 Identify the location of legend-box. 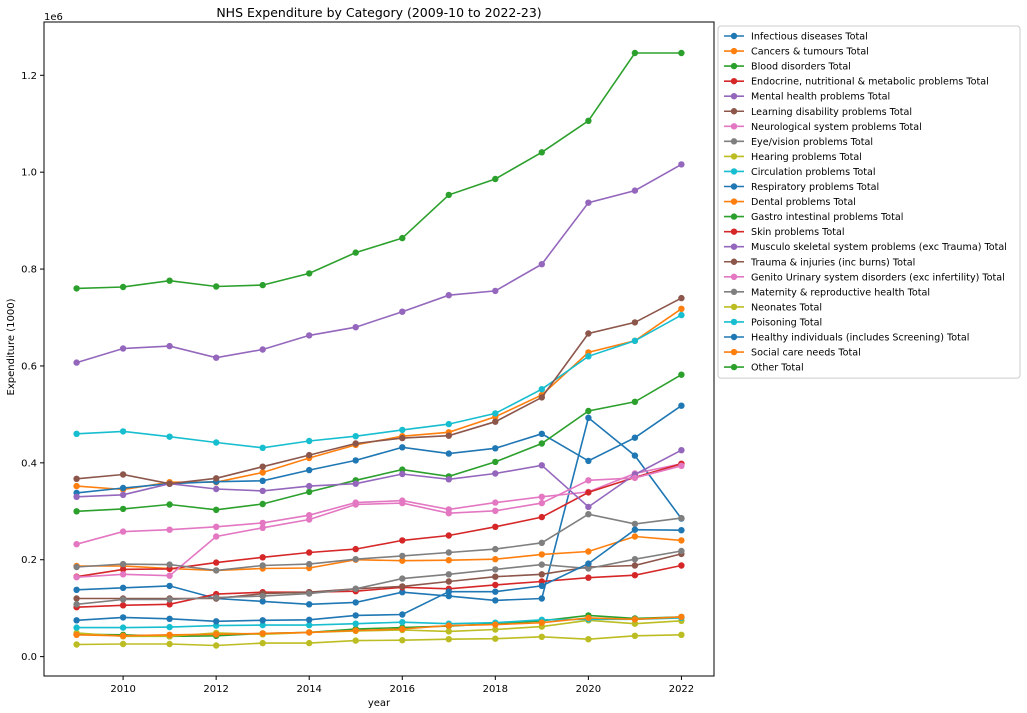
(869, 202).